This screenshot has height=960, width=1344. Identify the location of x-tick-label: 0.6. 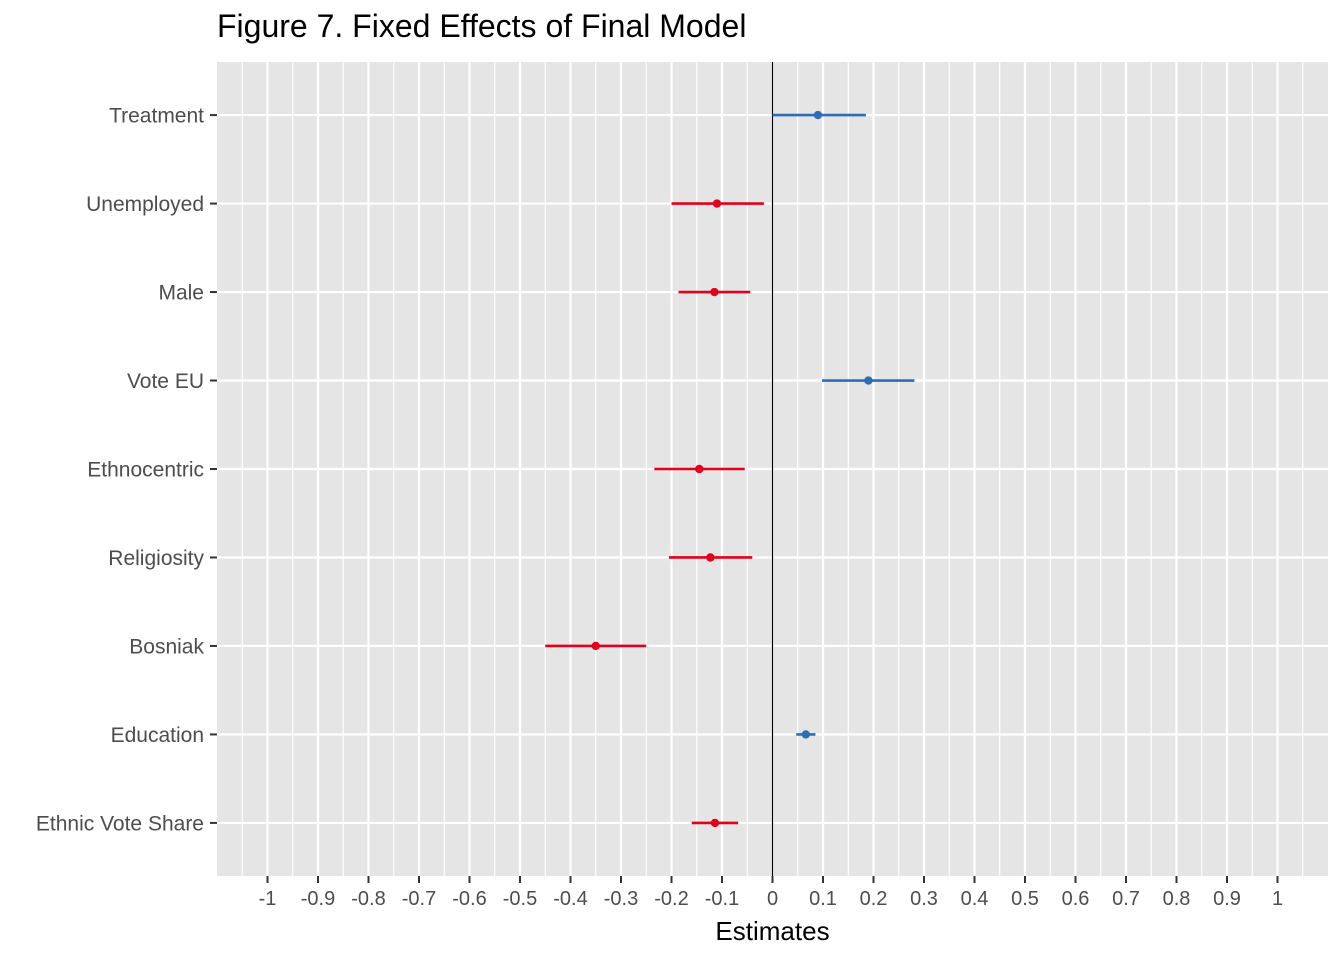
(1076, 899).